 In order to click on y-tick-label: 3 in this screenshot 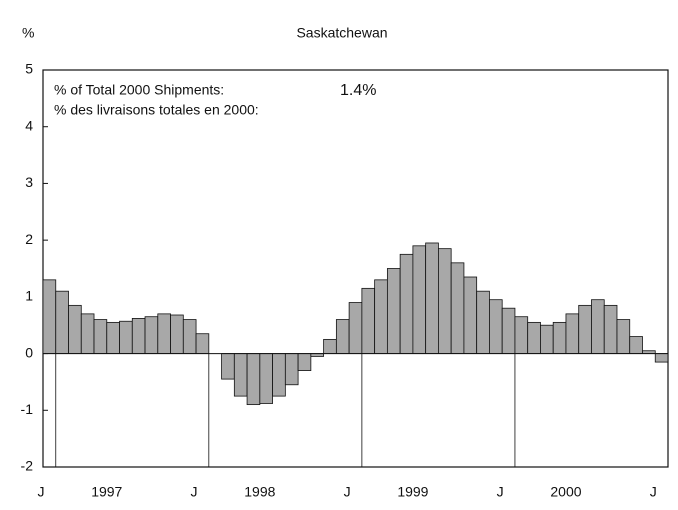, I will do `click(29, 182)`.